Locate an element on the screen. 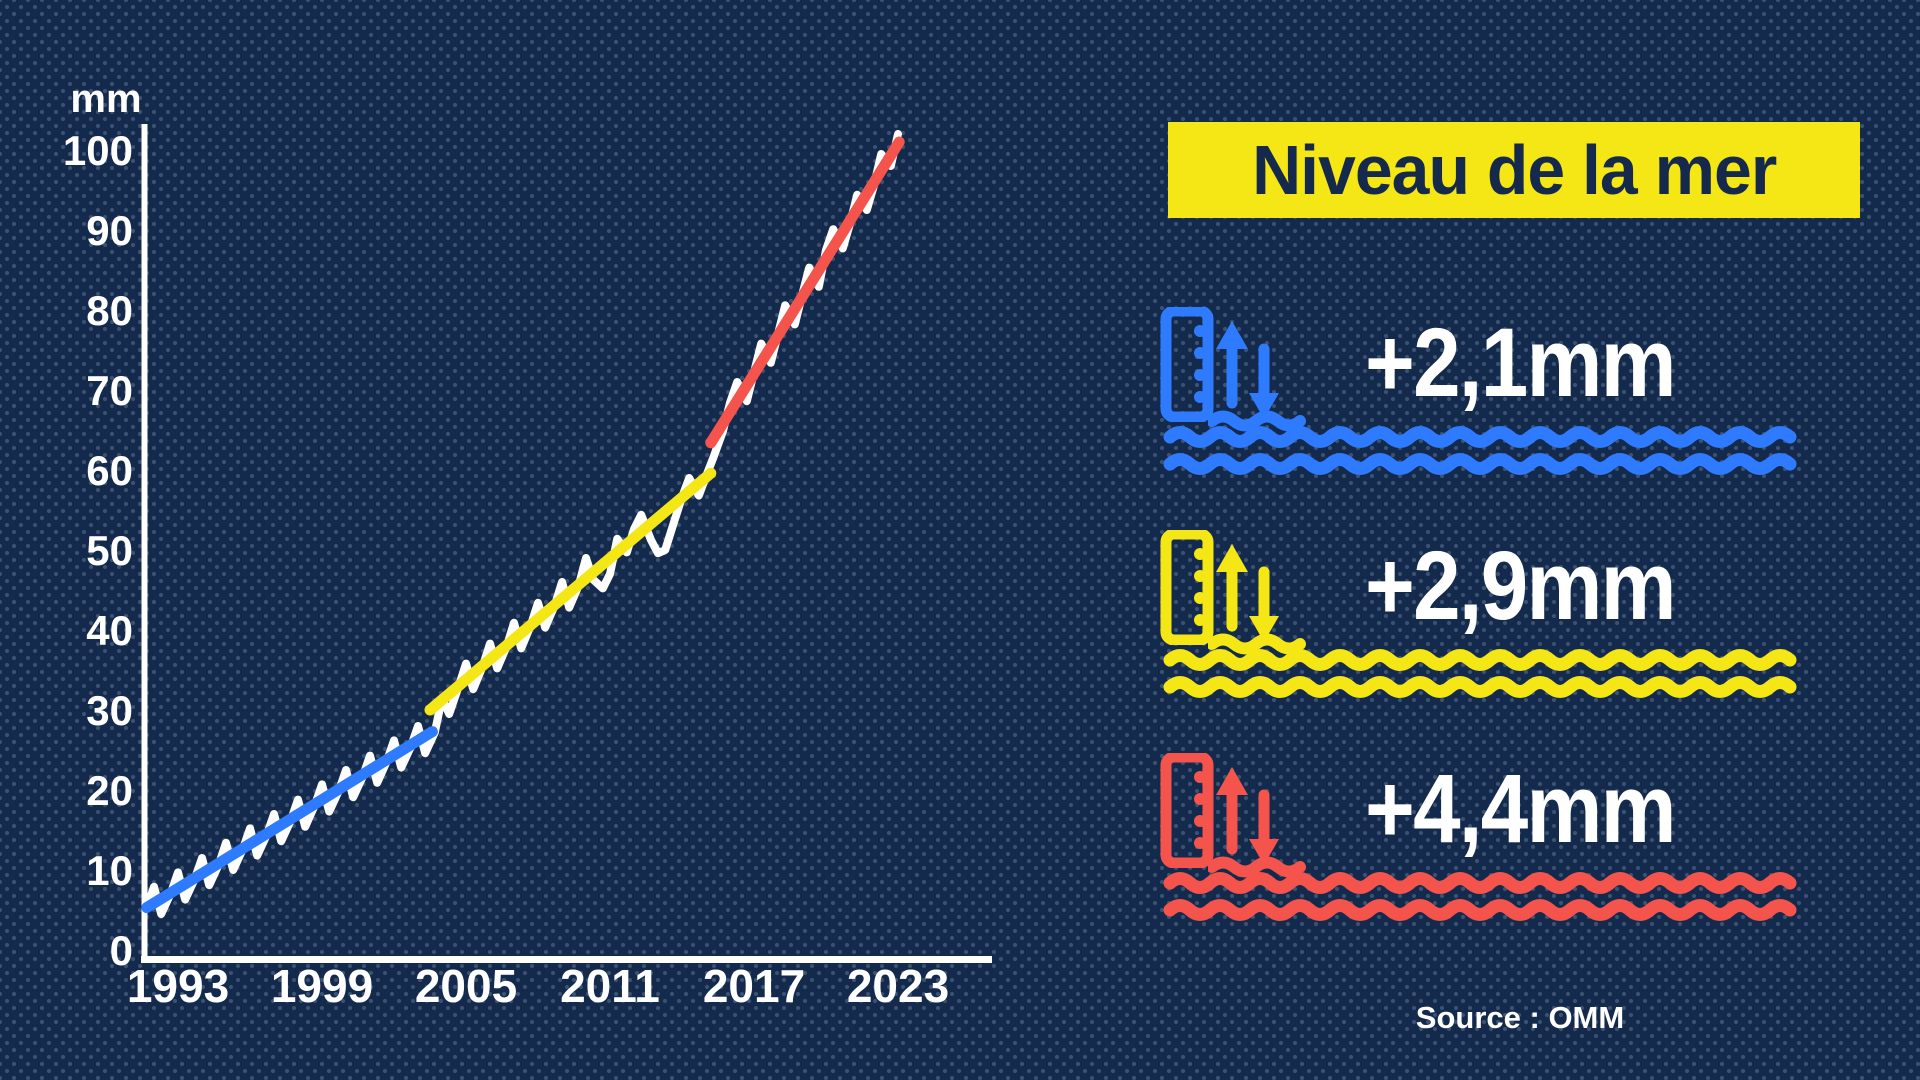 Image resolution: width=1920 pixels, height=1080 pixels. y-tick-label: 30 is located at coordinates (109, 710).